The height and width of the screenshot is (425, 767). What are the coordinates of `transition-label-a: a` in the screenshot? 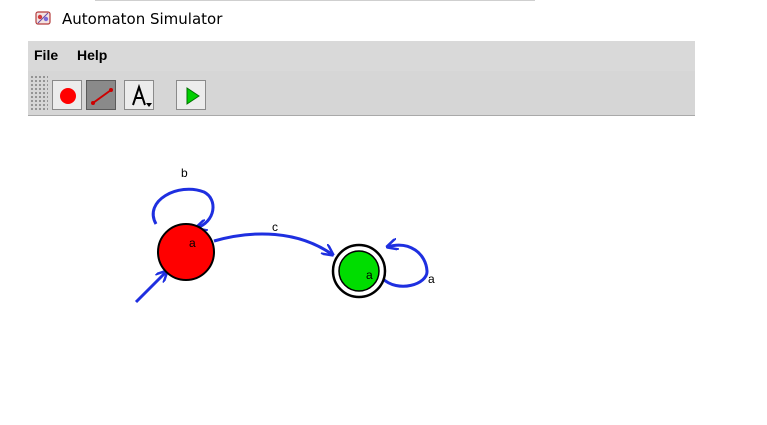 It's located at (431, 279).